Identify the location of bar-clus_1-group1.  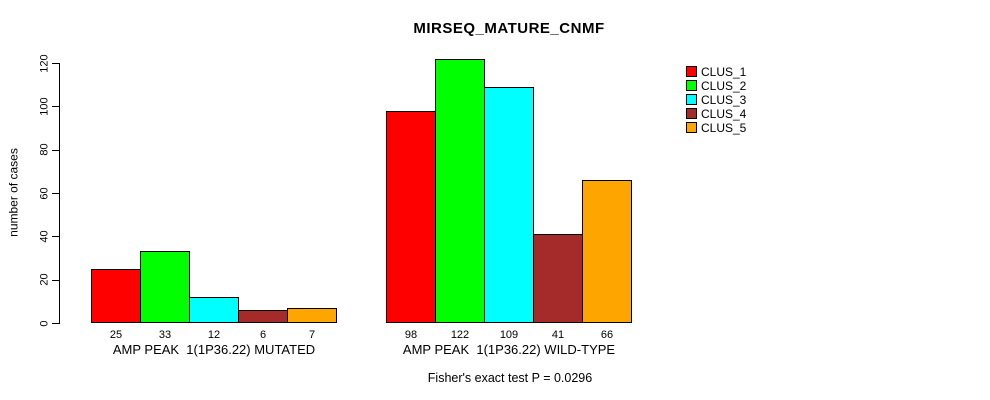
(116, 296).